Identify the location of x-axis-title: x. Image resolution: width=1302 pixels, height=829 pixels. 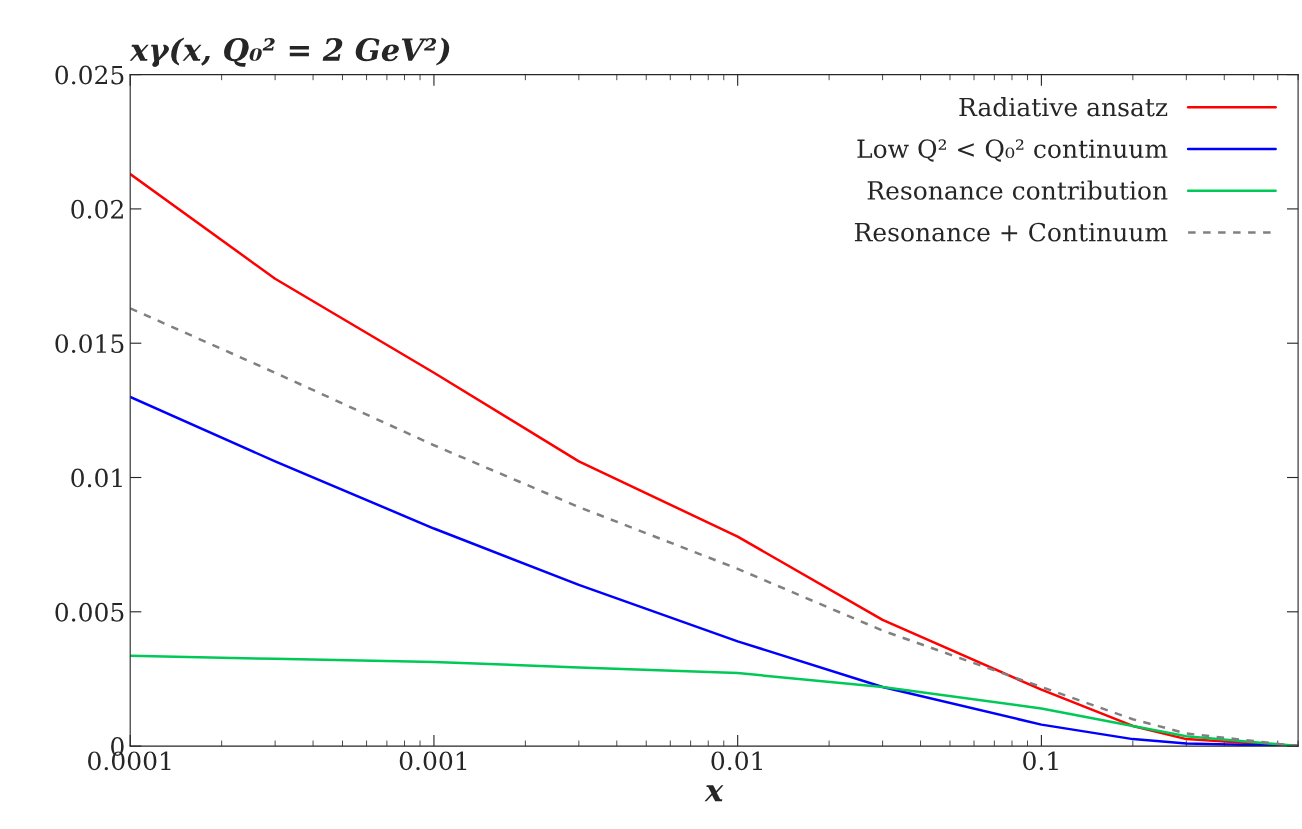
(714, 793).